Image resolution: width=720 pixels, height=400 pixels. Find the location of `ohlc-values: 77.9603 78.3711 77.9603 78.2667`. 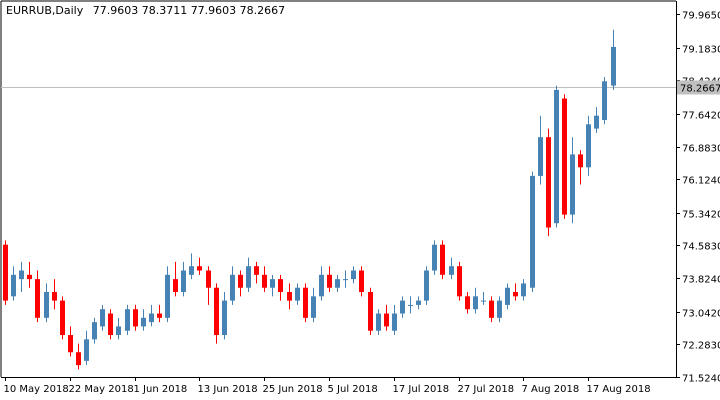

ohlc-values: 77.9603 78.3711 77.9603 78.2667 is located at coordinates (189, 10).